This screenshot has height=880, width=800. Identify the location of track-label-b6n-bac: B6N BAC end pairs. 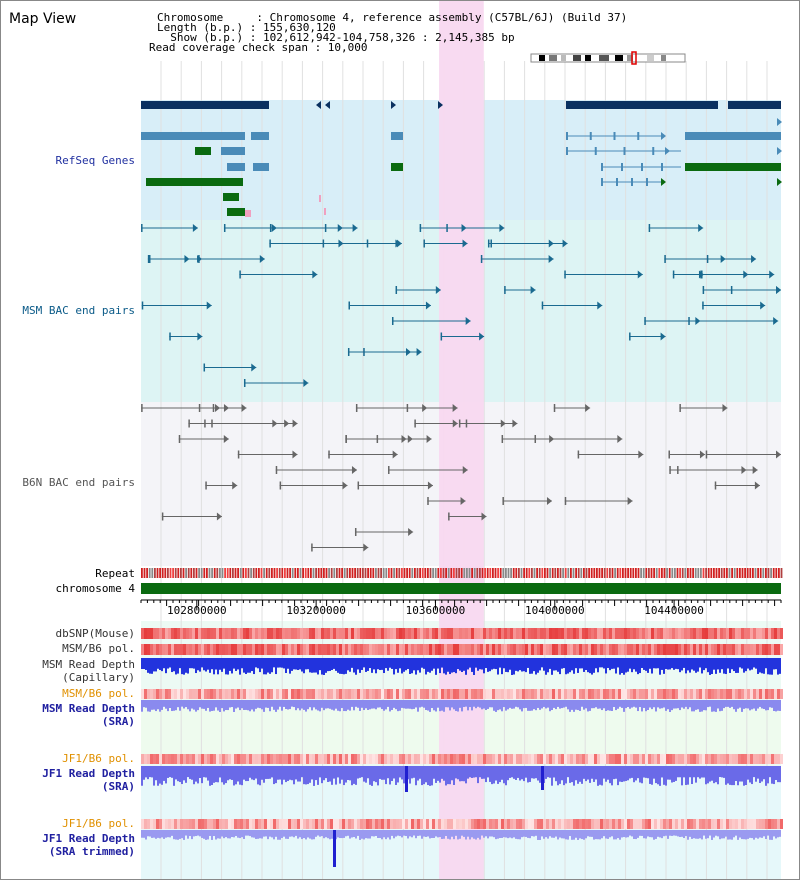
(78, 482).